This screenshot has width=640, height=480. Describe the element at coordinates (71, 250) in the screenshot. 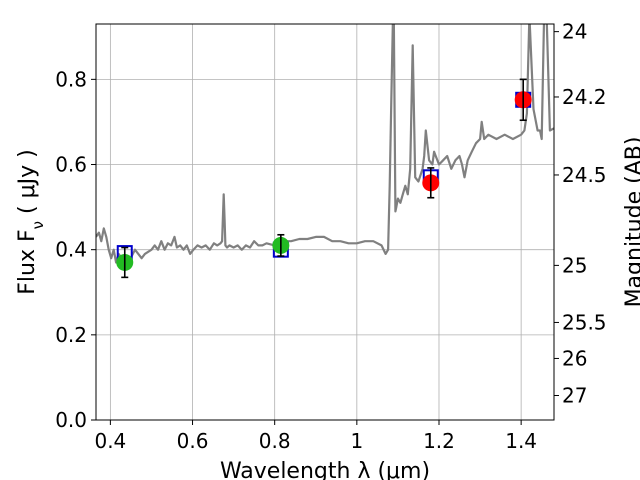

I see `y-tick-label: 0.4` at that location.